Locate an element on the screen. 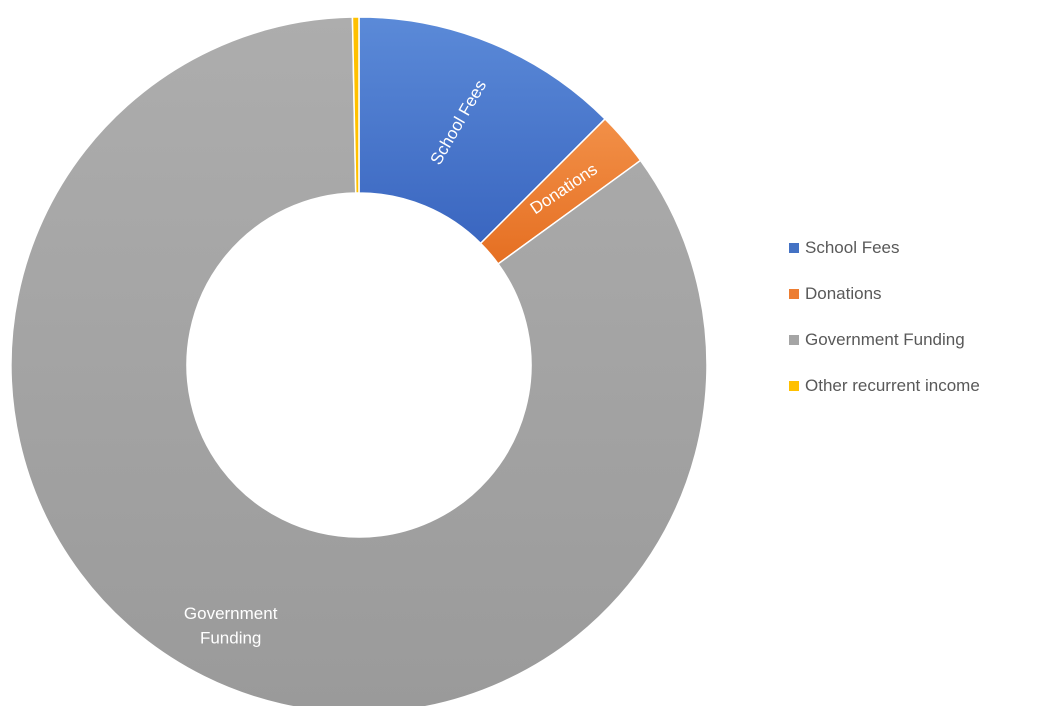  legend-swatch-other-recurrent-income is located at coordinates (794, 385).